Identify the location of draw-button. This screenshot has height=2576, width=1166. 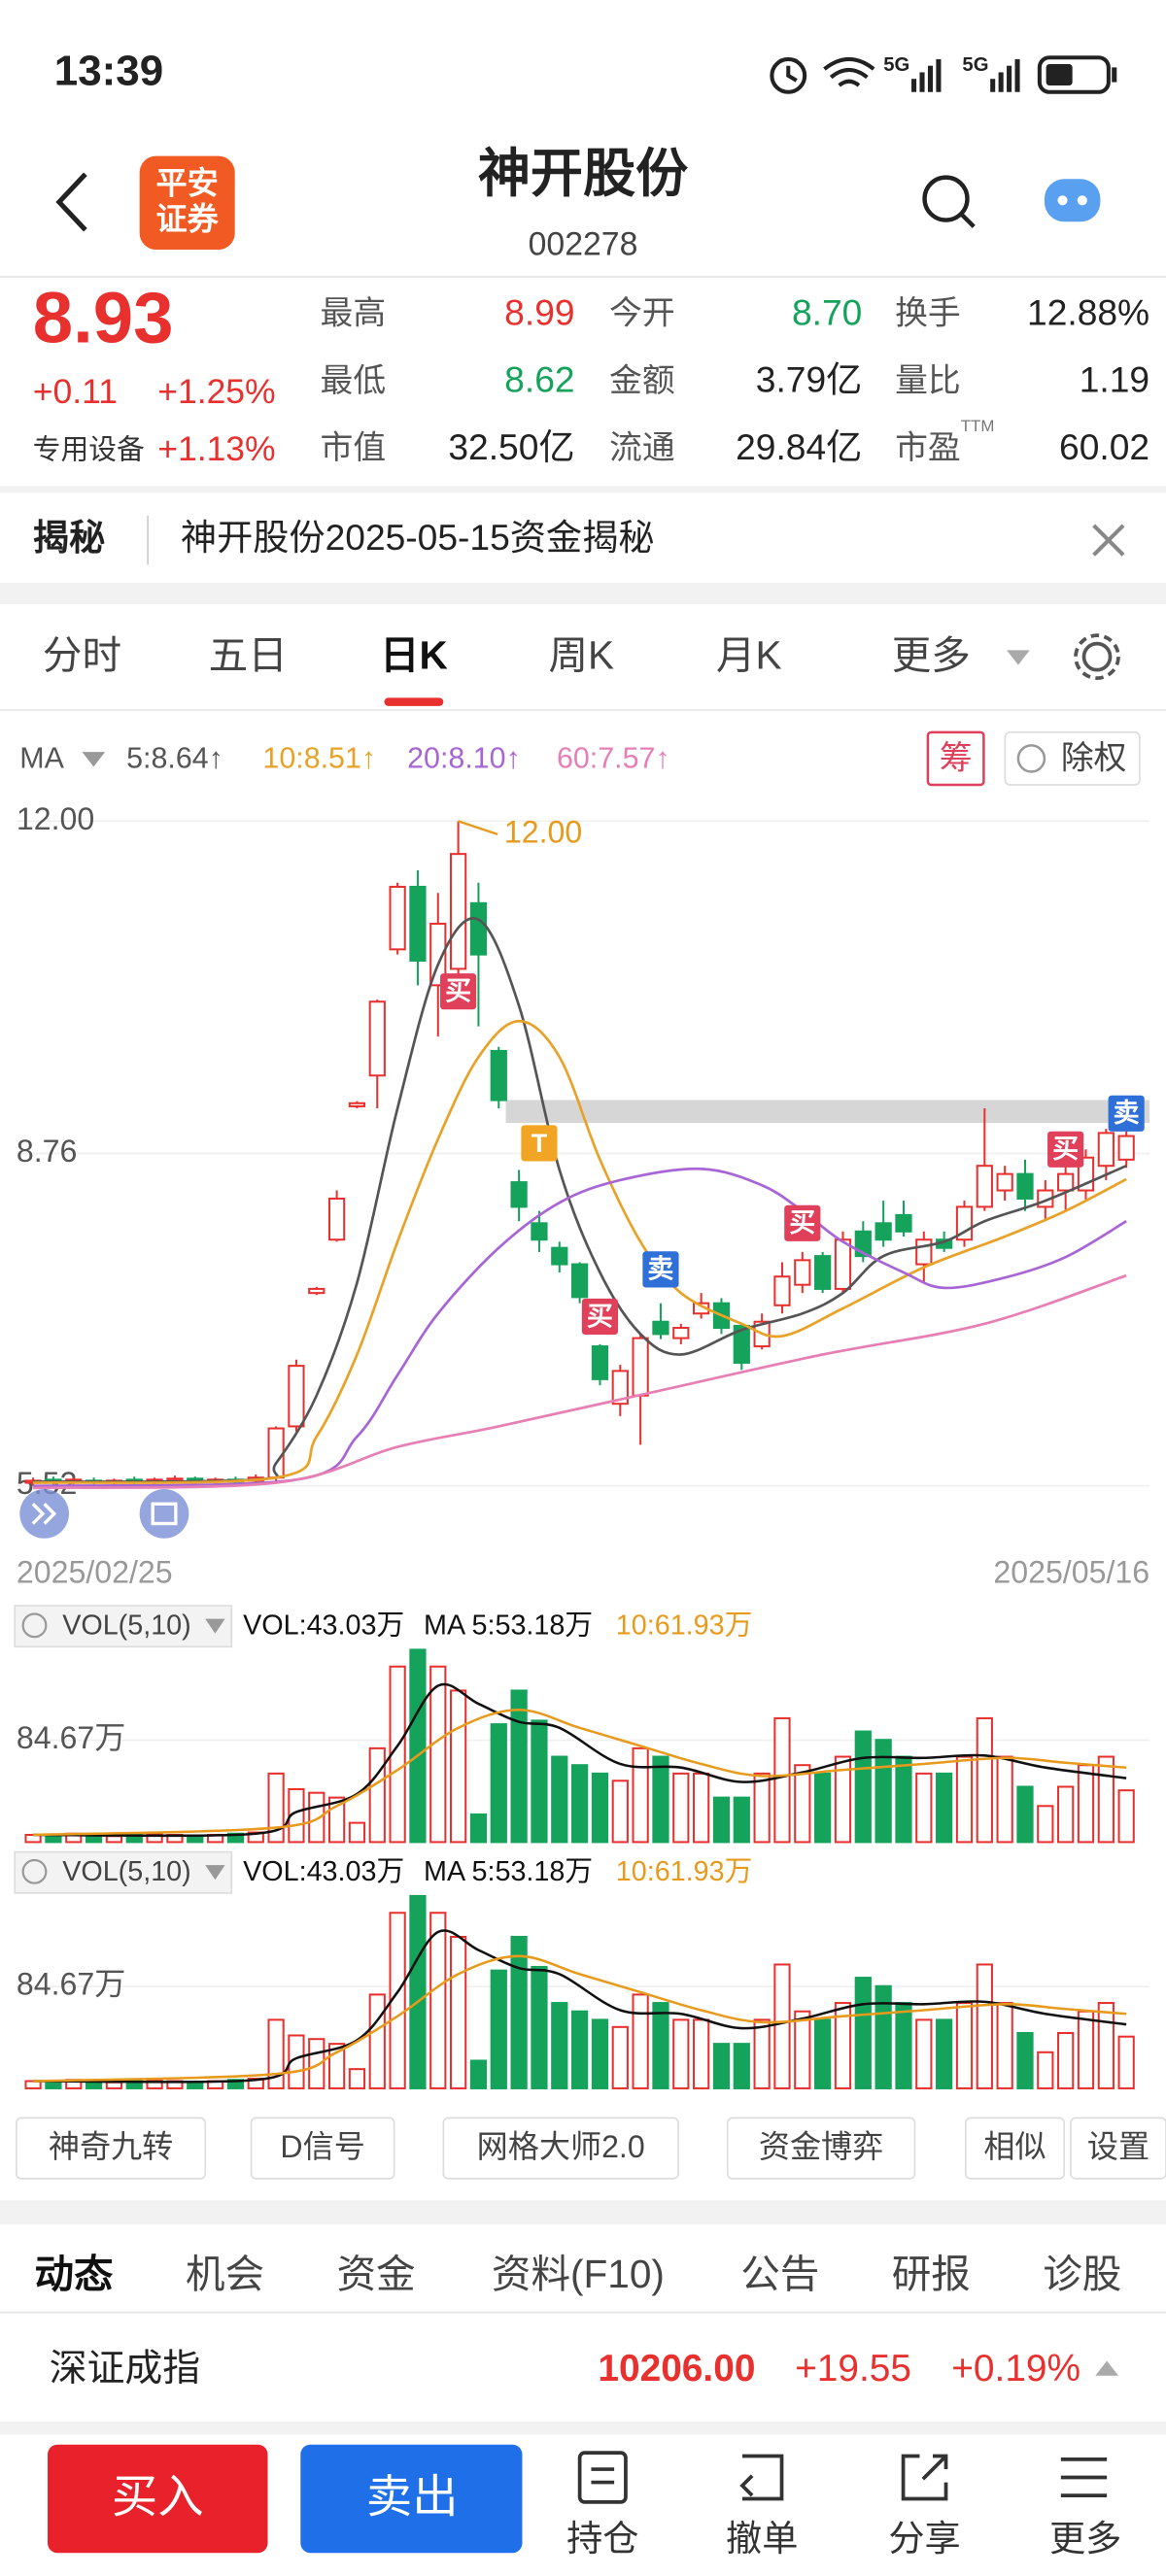
(164, 1514).